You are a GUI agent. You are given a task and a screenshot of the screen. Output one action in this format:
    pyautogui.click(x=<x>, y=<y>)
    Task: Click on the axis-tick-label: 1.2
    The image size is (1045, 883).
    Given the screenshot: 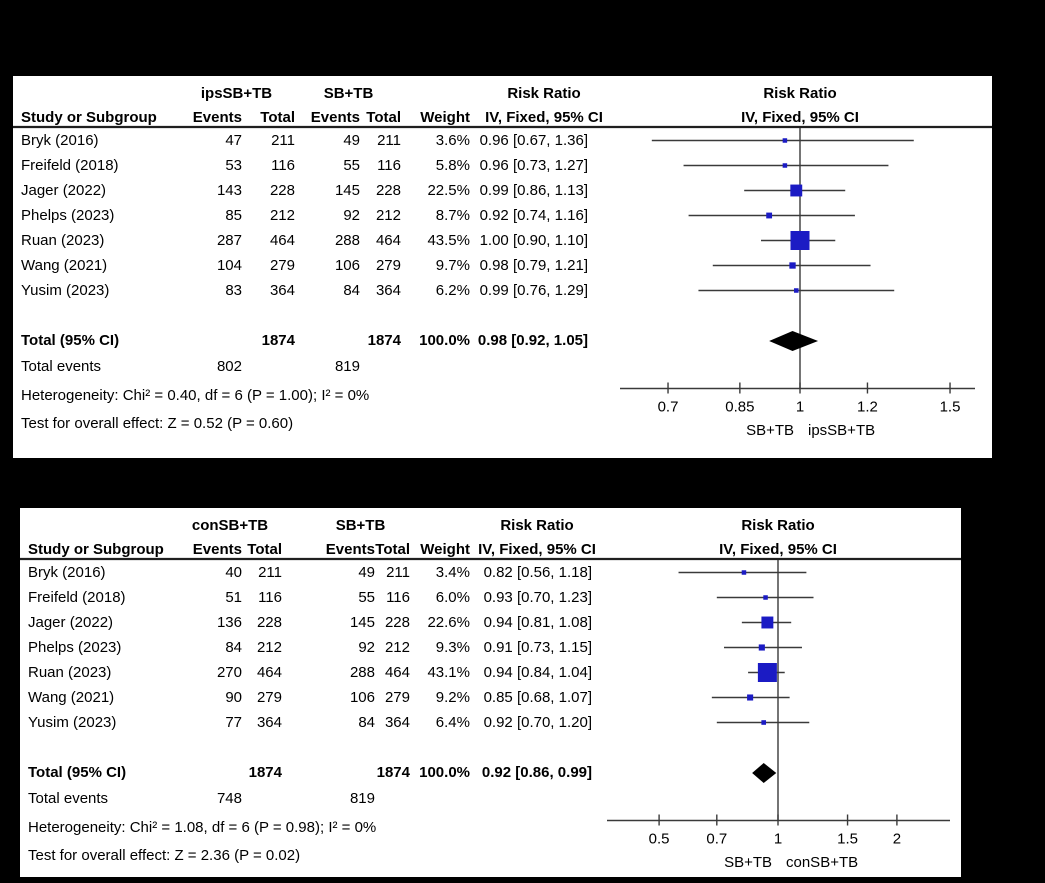 What is the action you would take?
    pyautogui.click(x=867, y=407)
    